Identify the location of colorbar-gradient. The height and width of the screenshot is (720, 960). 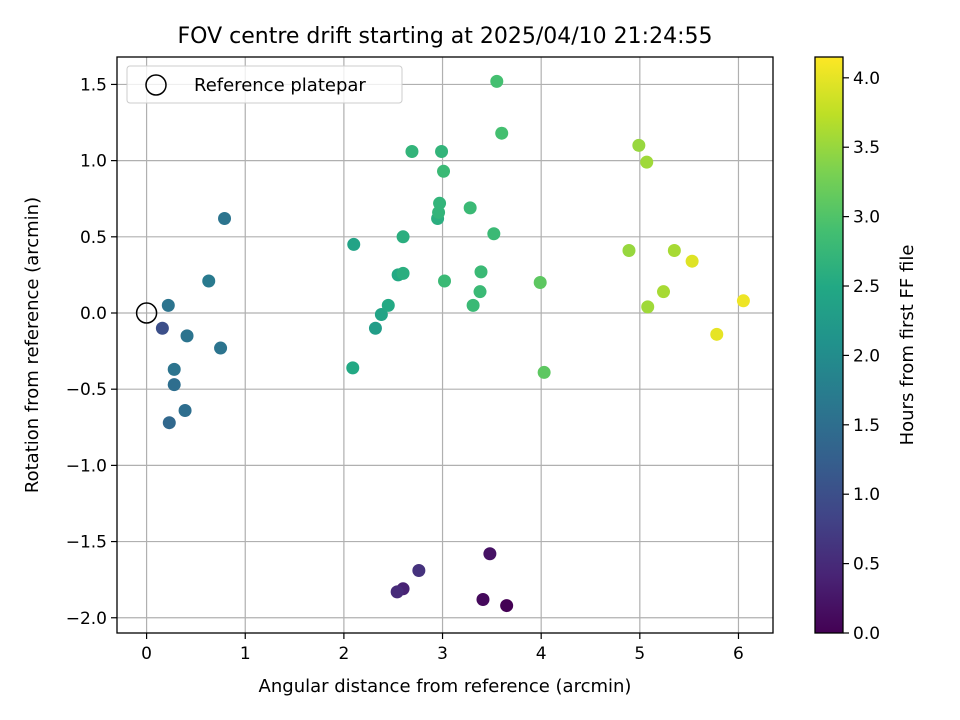
(829, 345).